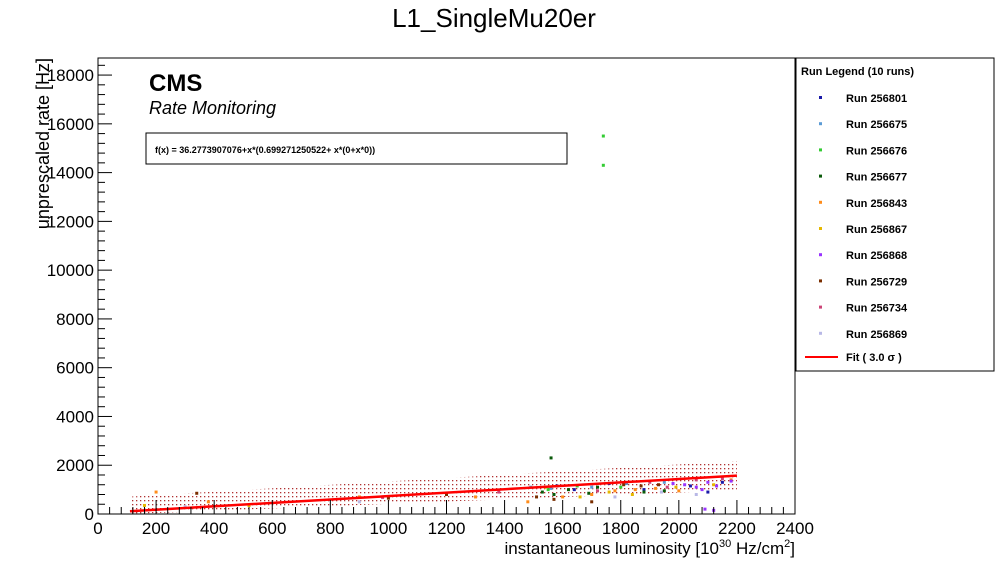  I want to click on x-tick-label: 1200, so click(447, 528).